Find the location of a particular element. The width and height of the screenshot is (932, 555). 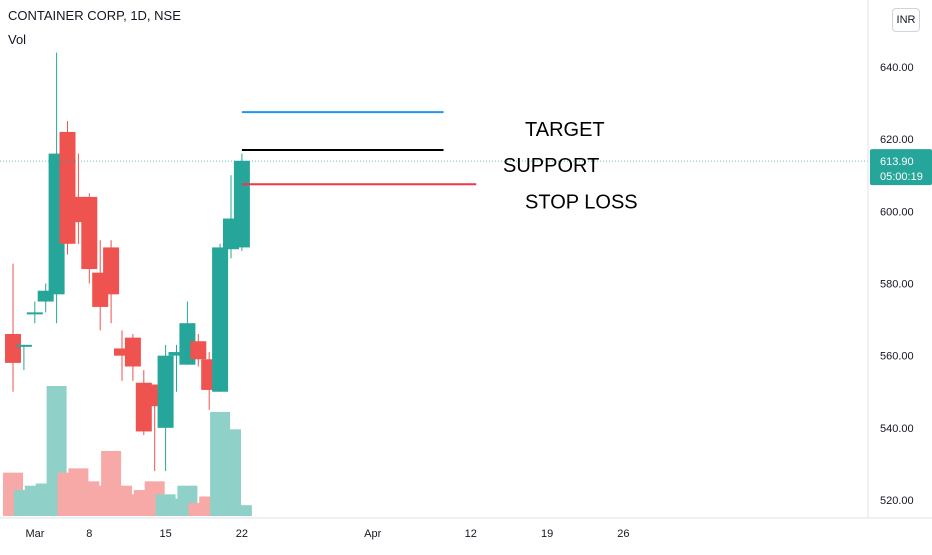

y-tick-label: 640.00 is located at coordinates (897, 68).